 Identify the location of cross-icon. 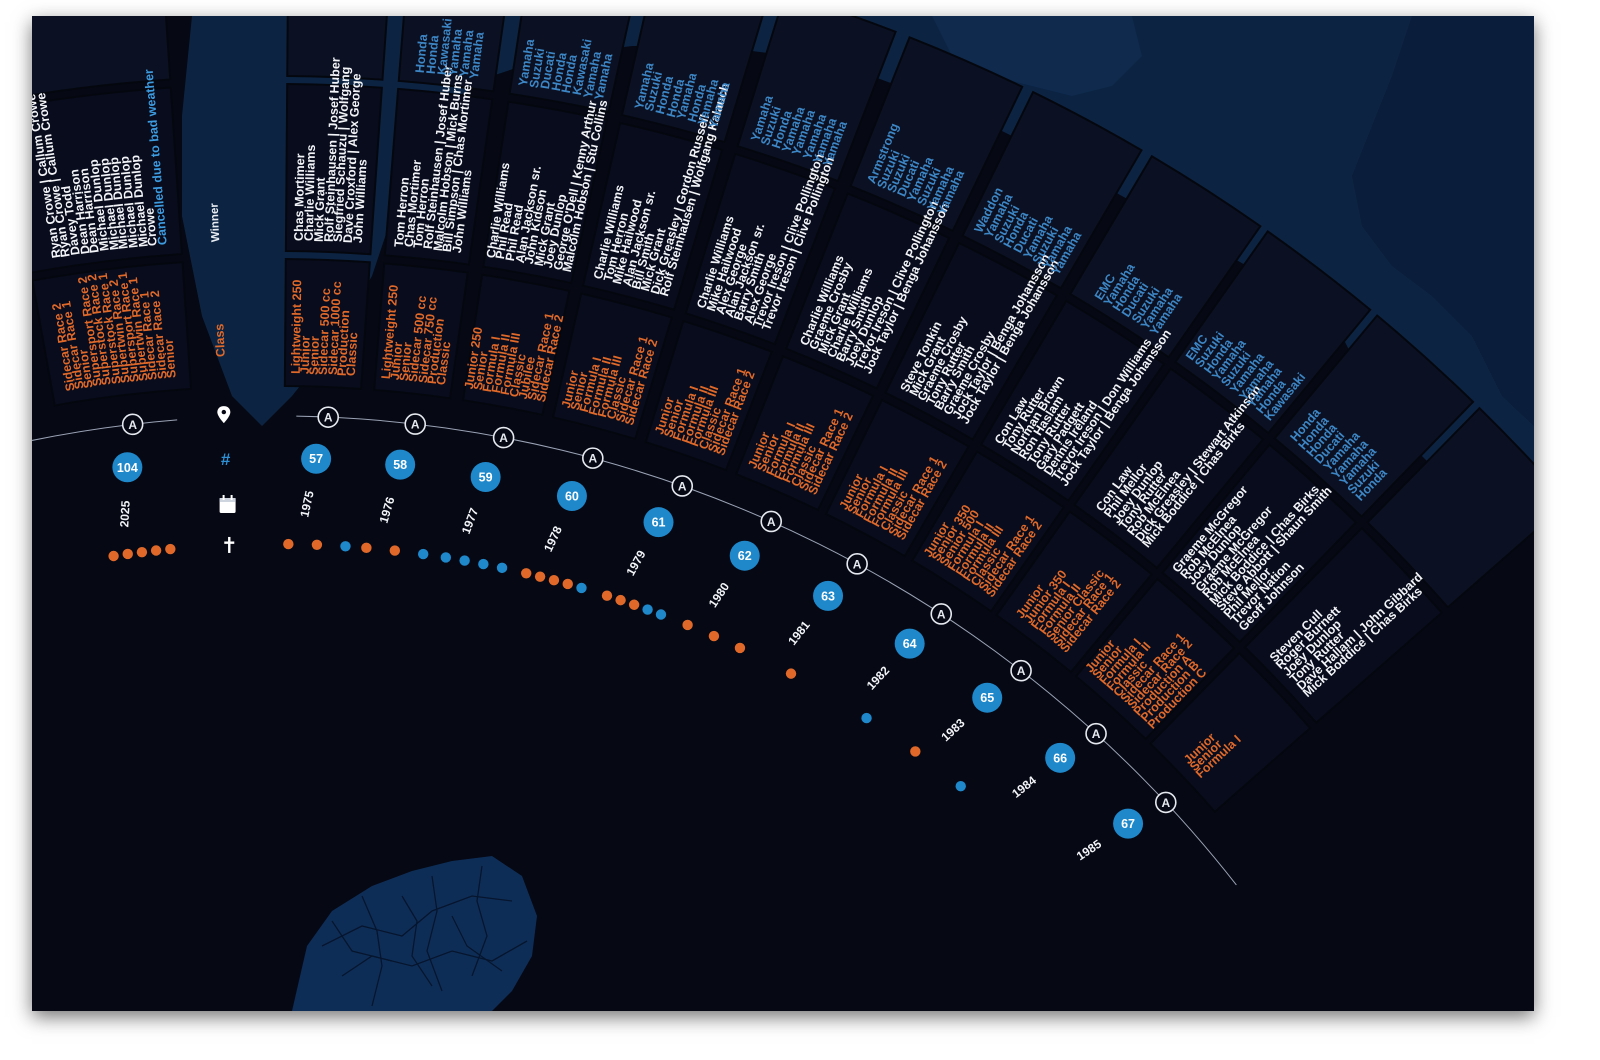
(229, 544).